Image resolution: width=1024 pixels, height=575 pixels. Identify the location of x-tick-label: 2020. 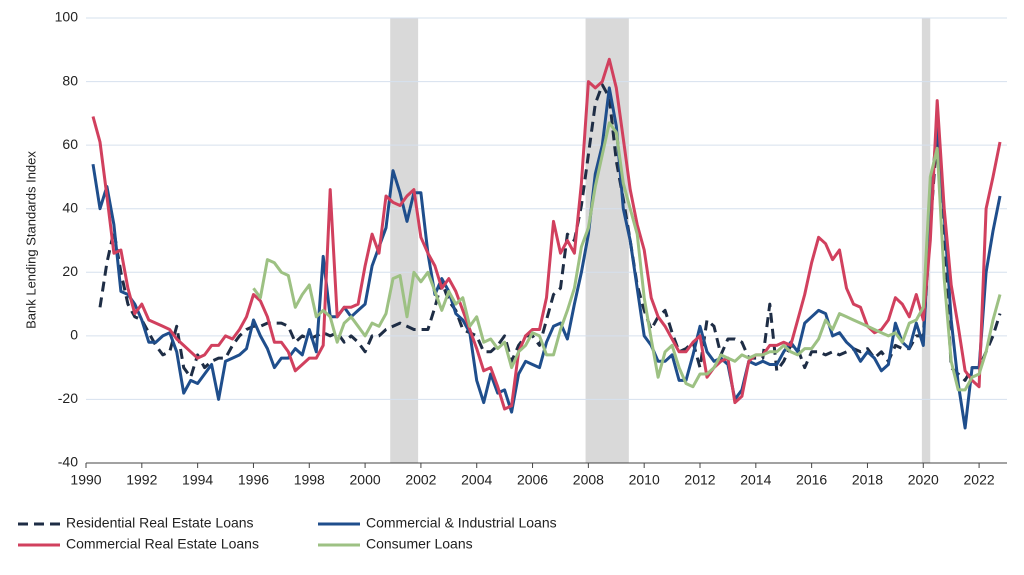
(923, 480).